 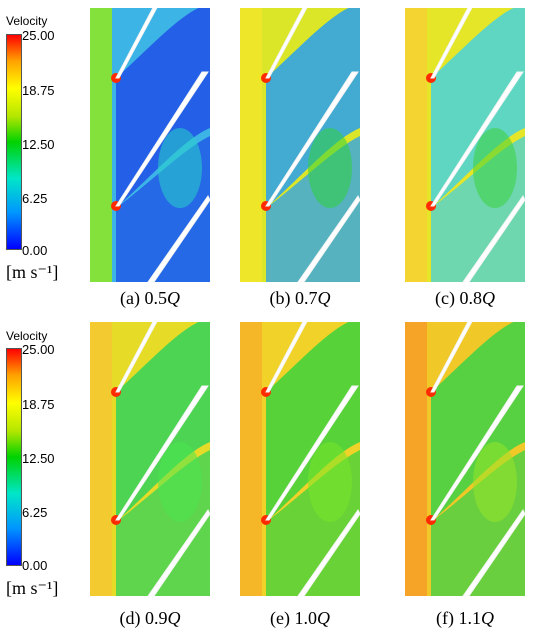 What do you see at coordinates (150, 298) in the screenshot?
I see `caption-a: (a) 0.5Q` at bounding box center [150, 298].